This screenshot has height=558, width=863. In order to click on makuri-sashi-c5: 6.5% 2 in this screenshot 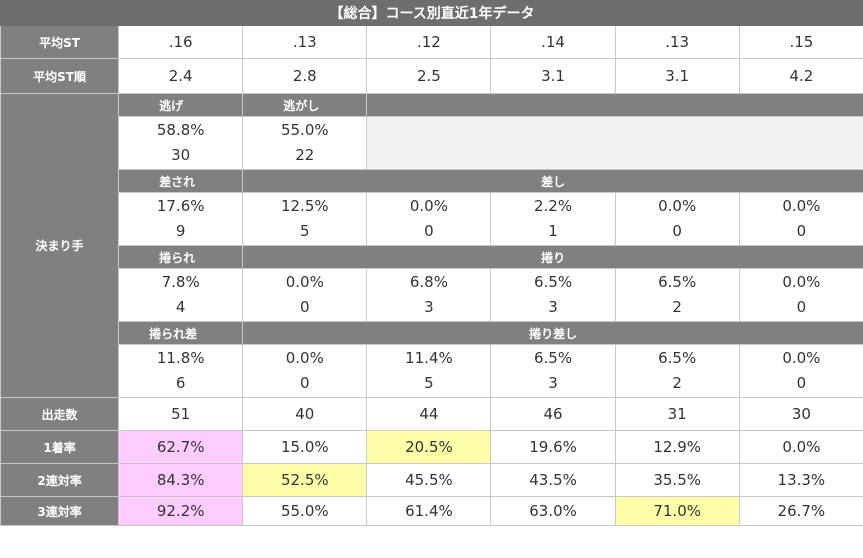, I will do `click(677, 371)`.